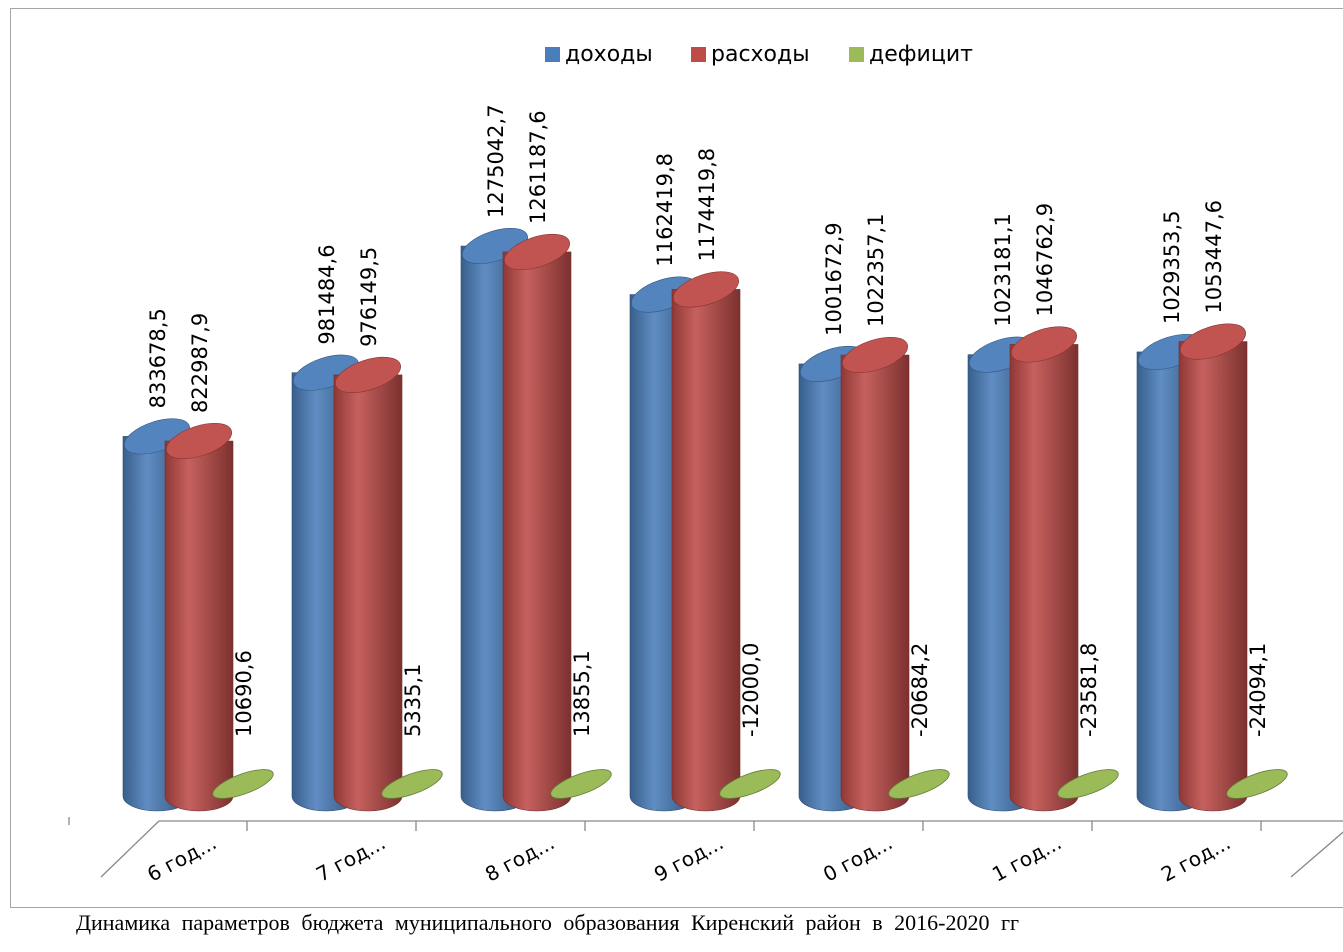  I want to click on value-label-income-5: 1001672,9, so click(834, 279).